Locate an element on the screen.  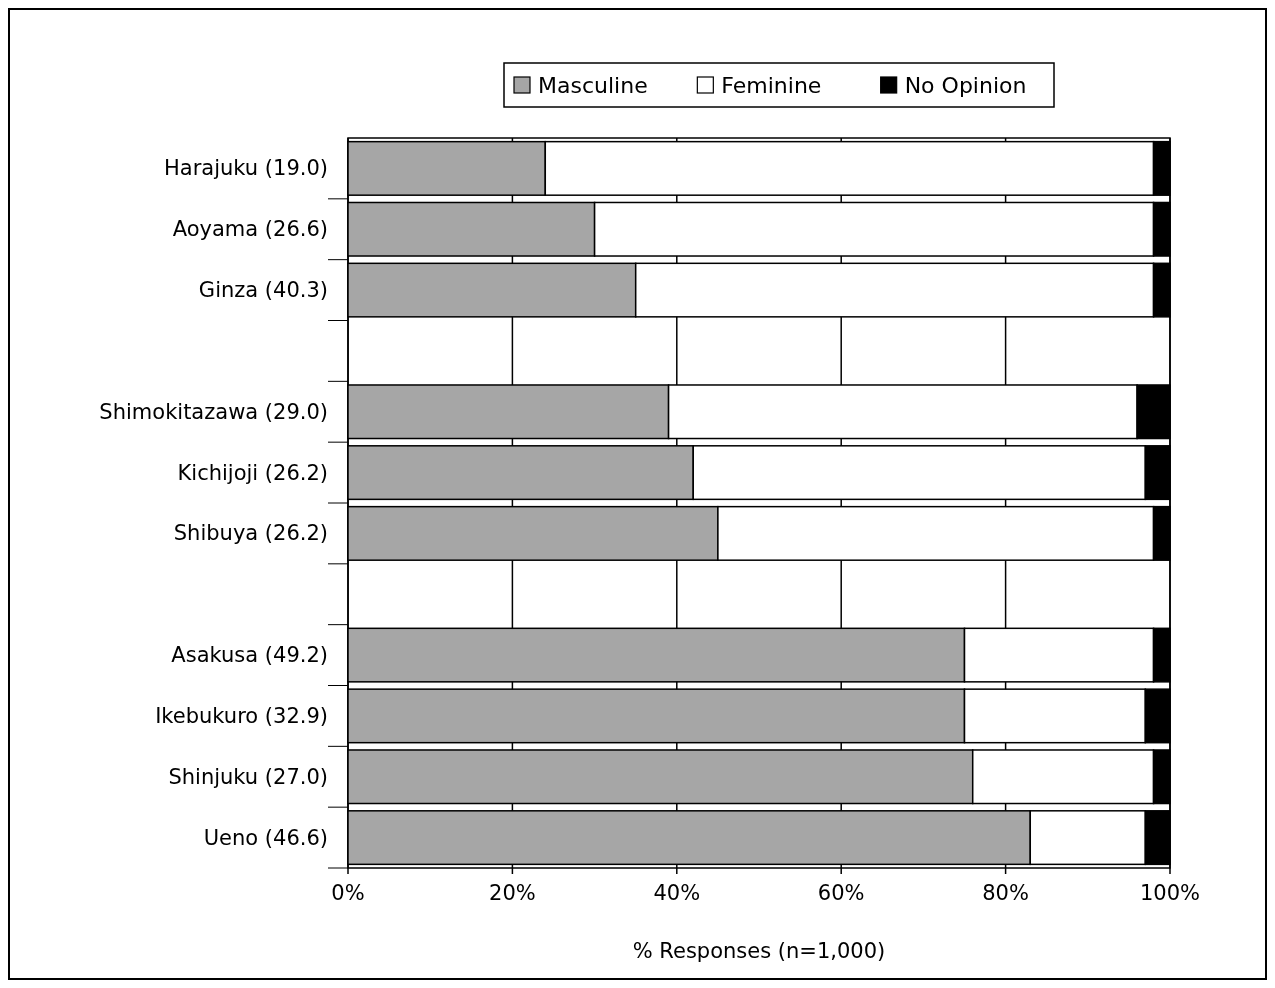
y-tick-label: Ginza (40.3) is located at coordinates (263, 290).